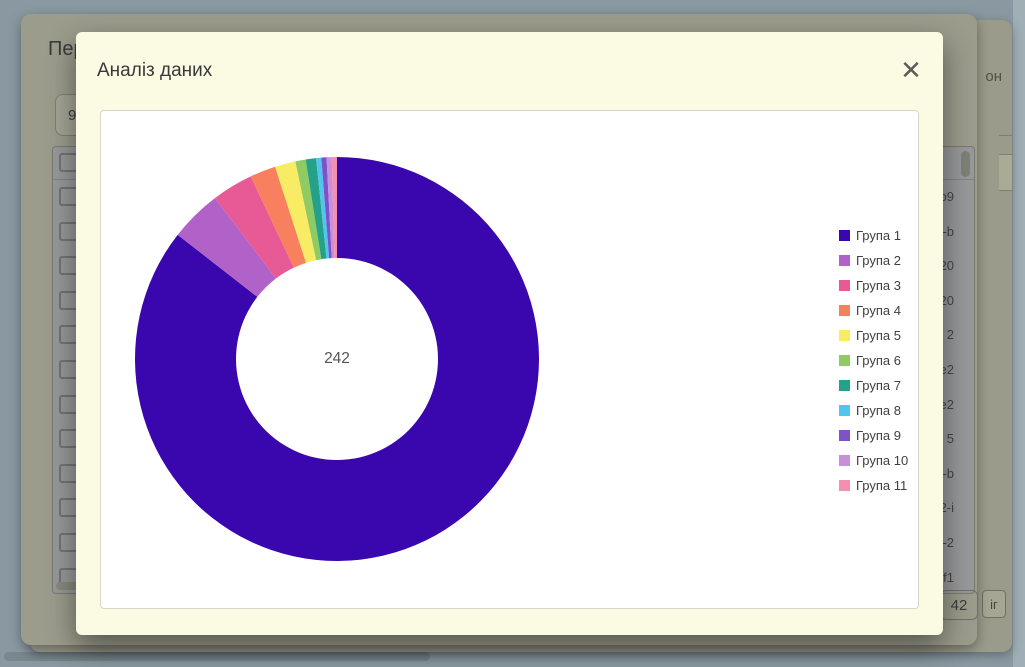 This screenshot has height=667, width=1025. What do you see at coordinates (911, 70) in the screenshot?
I see `close-icon: ✕` at bounding box center [911, 70].